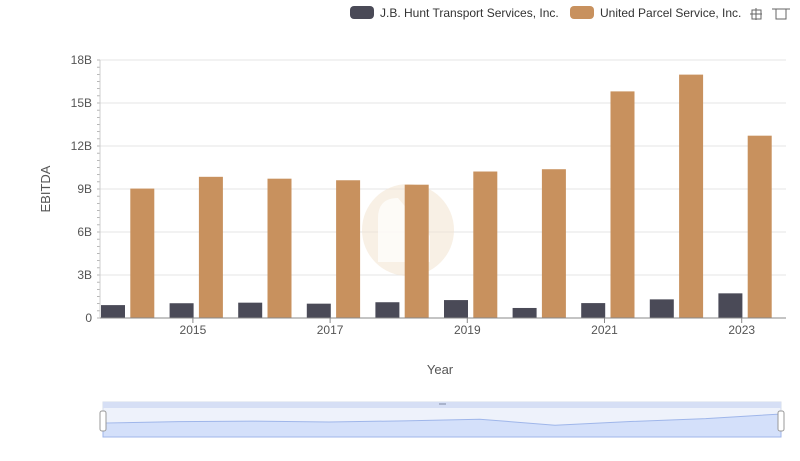 This screenshot has height=461, width=800. I want to click on x-axis-title: Year, so click(440, 369).